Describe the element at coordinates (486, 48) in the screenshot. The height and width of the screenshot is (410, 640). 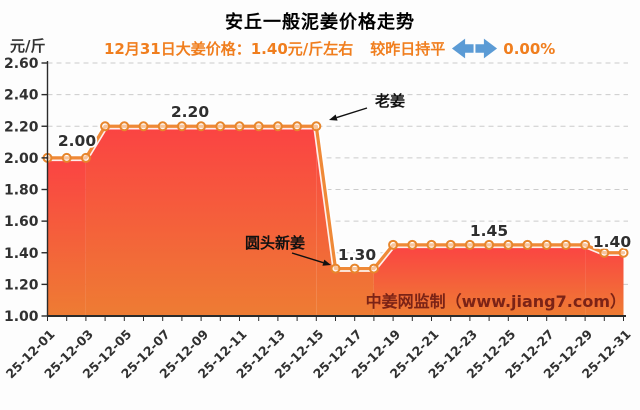
I see `arrow-right-half` at that location.